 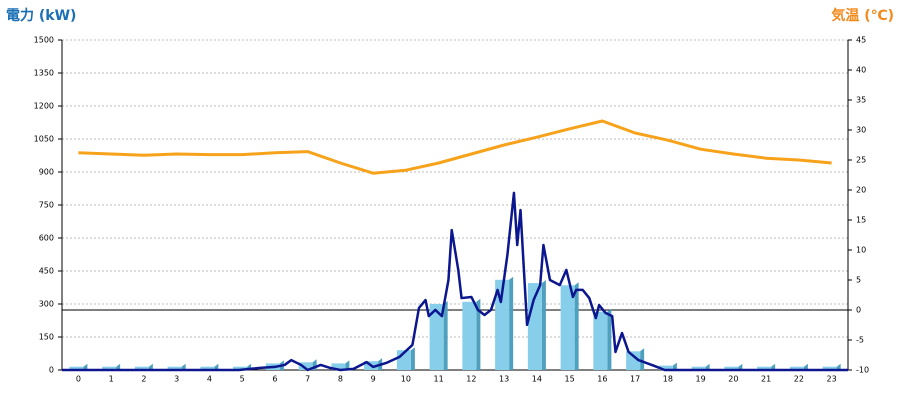 What do you see at coordinates (373, 379) in the screenshot?
I see `x-tick-label: 9` at bounding box center [373, 379].